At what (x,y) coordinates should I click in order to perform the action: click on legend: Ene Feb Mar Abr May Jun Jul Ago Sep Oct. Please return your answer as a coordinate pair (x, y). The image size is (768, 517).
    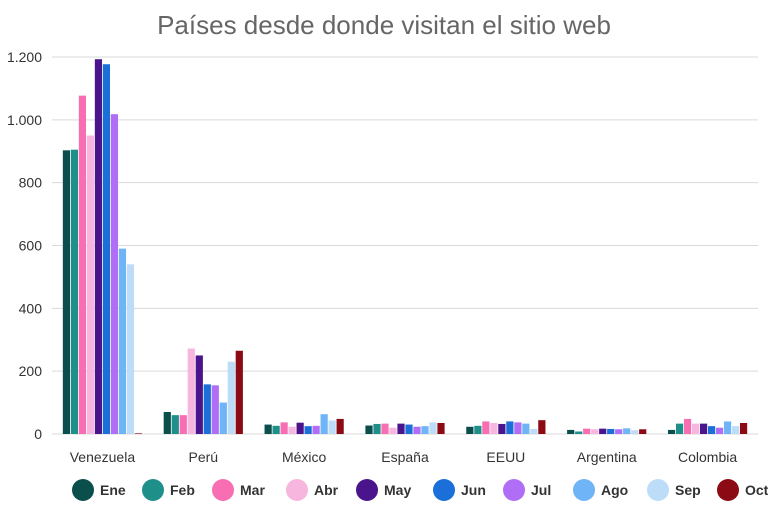
    Looking at the image, I should click on (420, 490).